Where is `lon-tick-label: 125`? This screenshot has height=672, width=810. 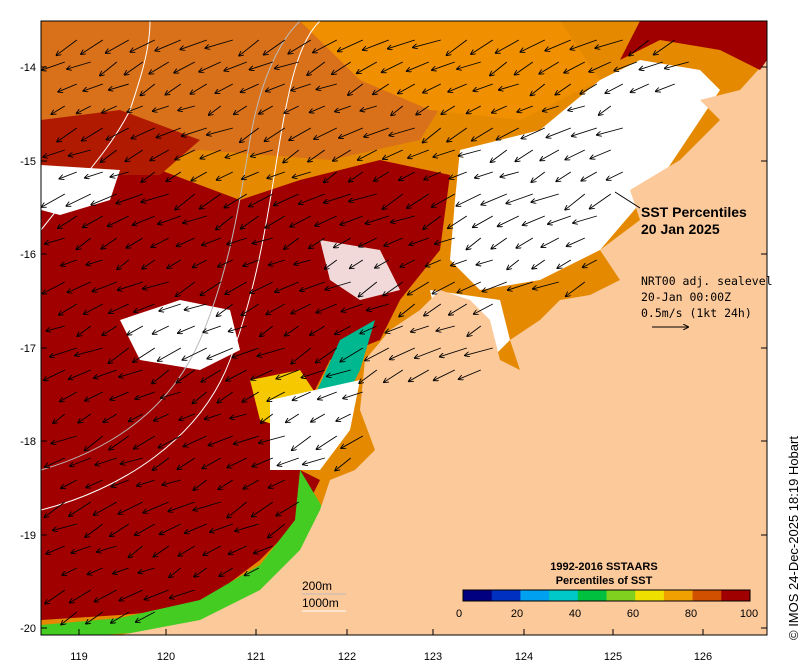
lon-tick-label: 125 is located at coordinates (613, 657).